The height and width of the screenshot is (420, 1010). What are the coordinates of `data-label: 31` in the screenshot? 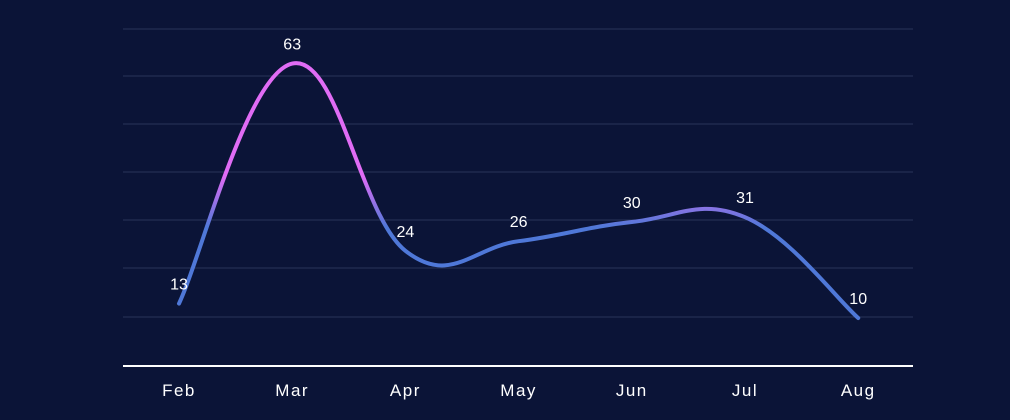 It's located at (745, 198).